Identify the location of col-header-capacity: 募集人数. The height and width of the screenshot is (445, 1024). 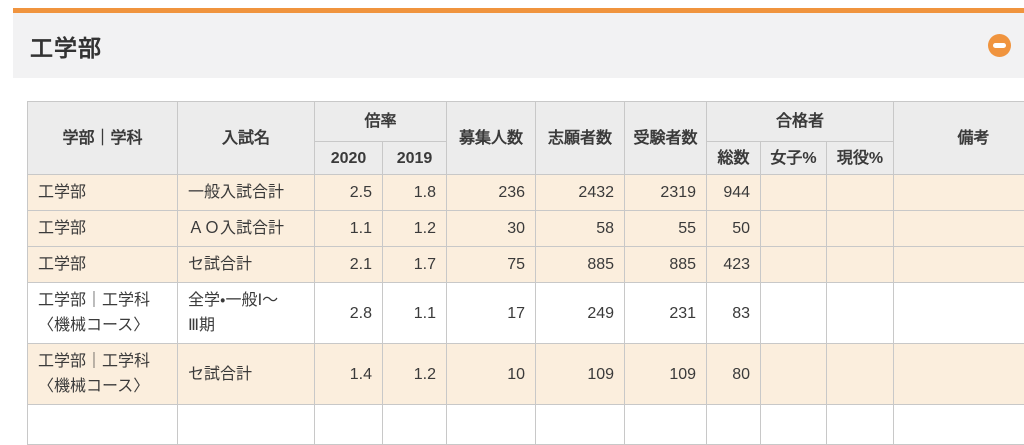
(491, 138).